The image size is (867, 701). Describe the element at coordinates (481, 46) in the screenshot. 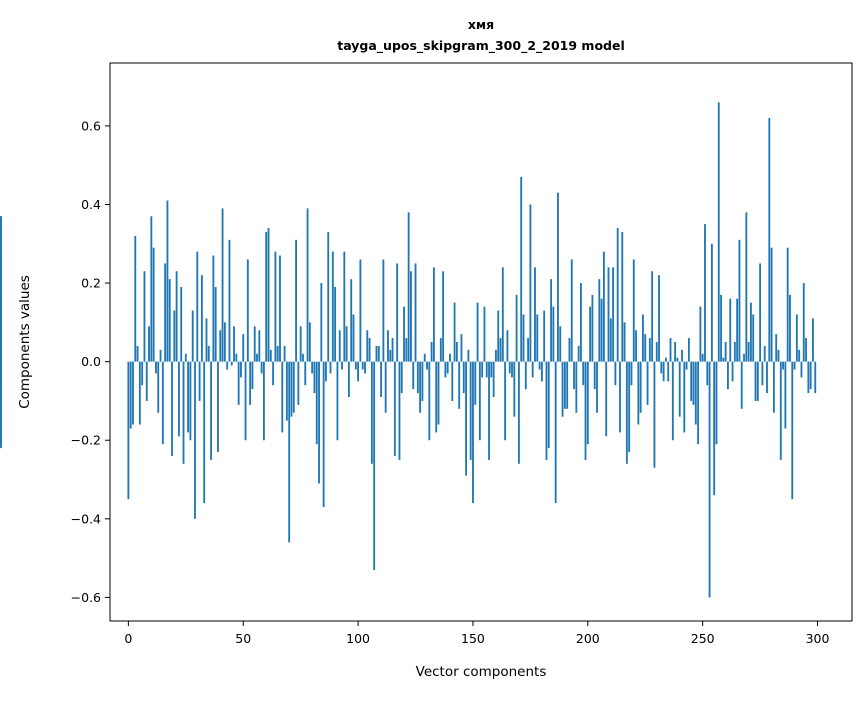

I see `chart-subtitle: tayga_upos_skipgram_300_2_2019 model` at that location.